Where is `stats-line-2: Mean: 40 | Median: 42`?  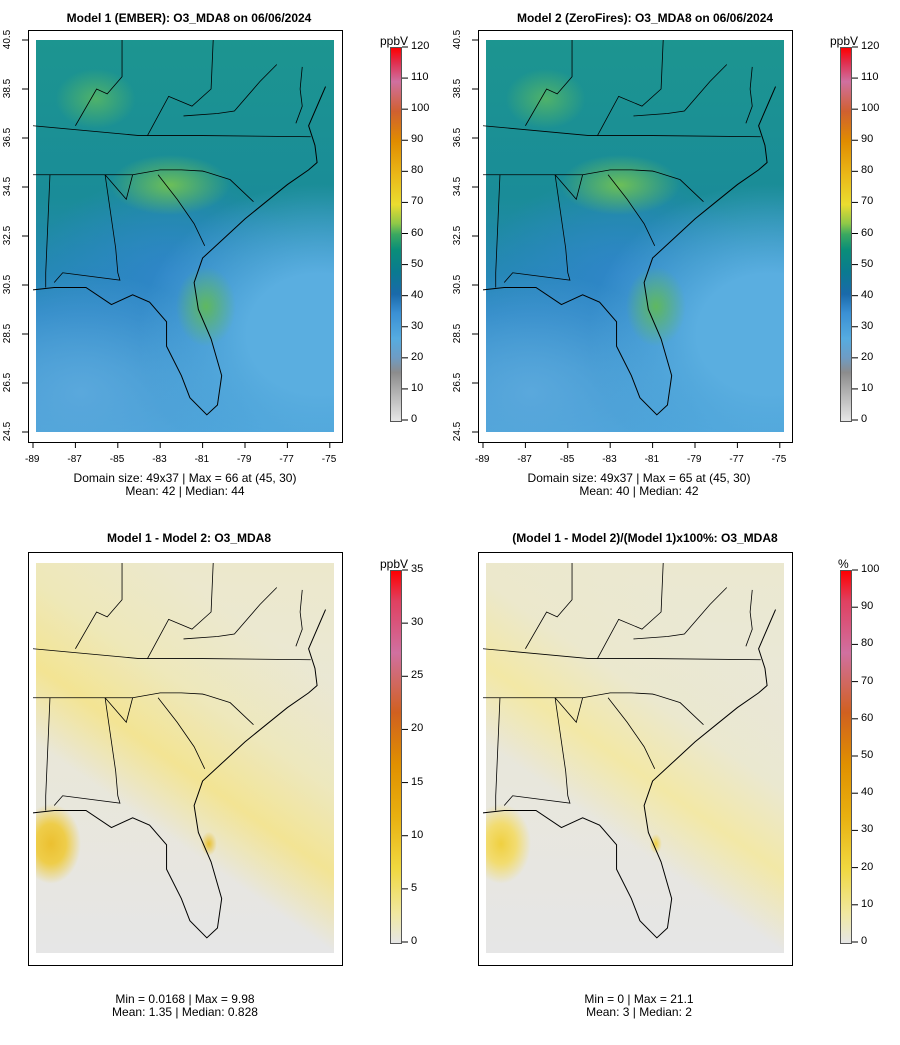
stats-line-2: Mean: 40 | Median: 42 is located at coordinates (639, 491).